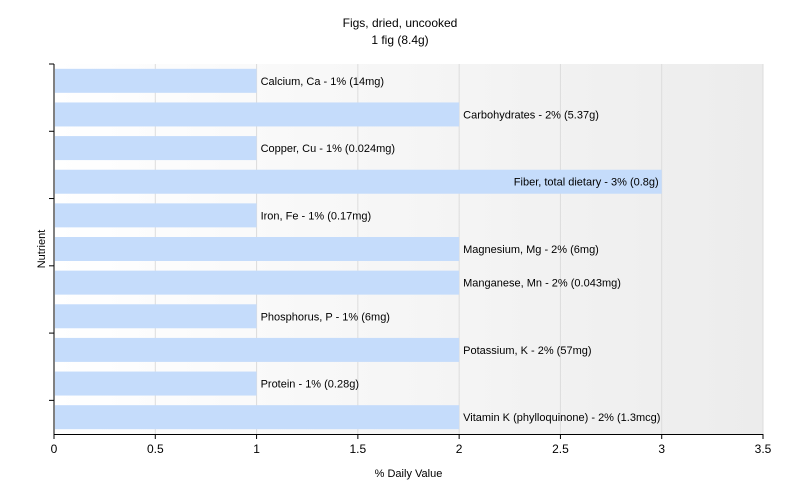  What do you see at coordinates (763, 449) in the screenshot?
I see `x-tick-label: 3.5` at bounding box center [763, 449].